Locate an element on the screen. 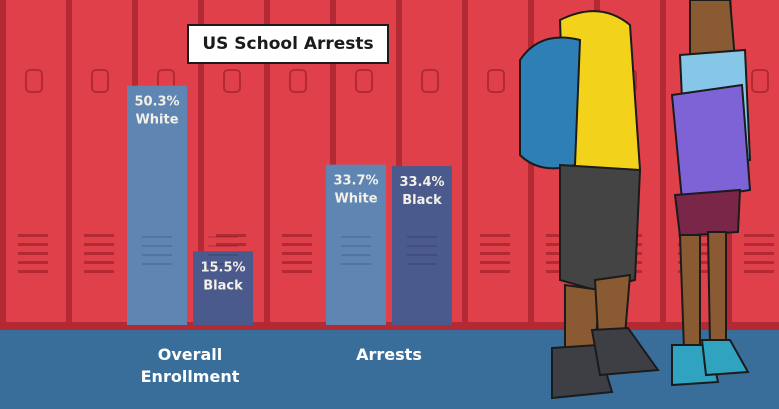 This screenshot has height=409, width=779. category-labels: Overall Enrollment Arrests is located at coordinates (281, 365).